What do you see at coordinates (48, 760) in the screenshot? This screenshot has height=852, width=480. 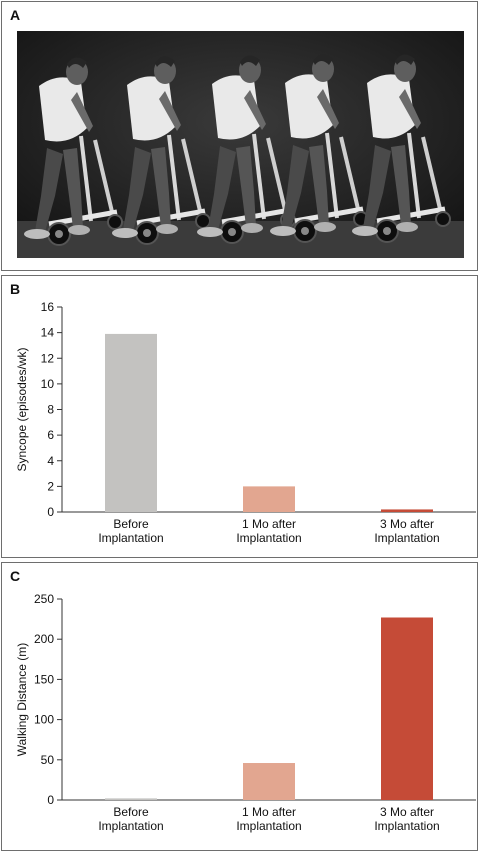 I see `walking-y-tick-label: 50` at bounding box center [48, 760].